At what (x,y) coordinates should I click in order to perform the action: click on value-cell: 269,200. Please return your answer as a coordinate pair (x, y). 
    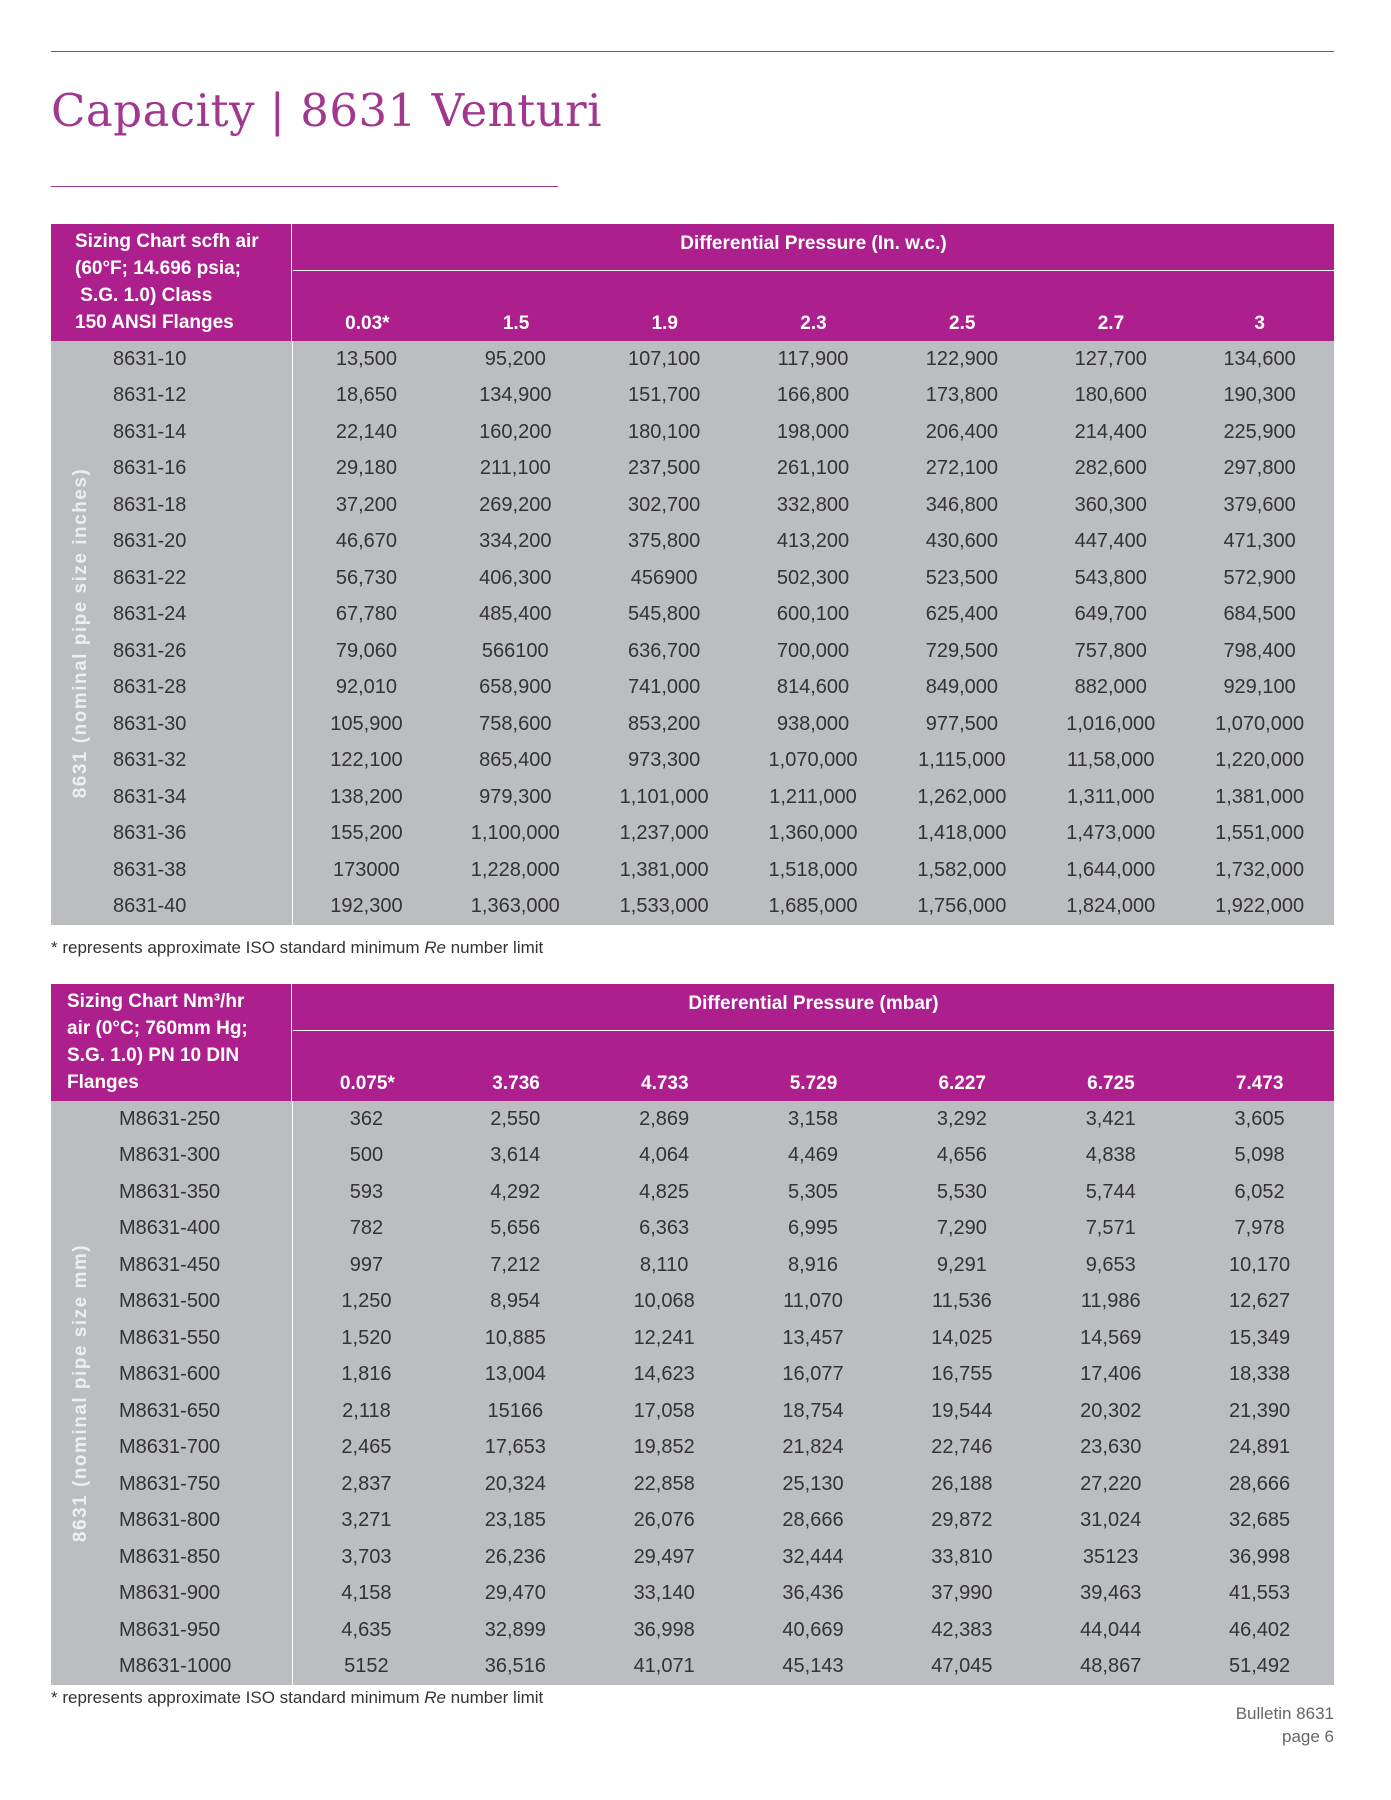
    Looking at the image, I should click on (515, 504).